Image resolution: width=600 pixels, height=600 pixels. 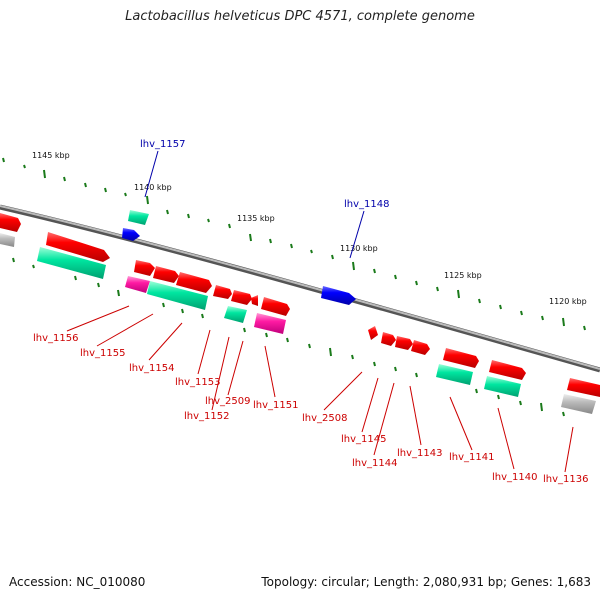 What do you see at coordinates (419, 453) in the screenshot?
I see `gene-label: lhv_1143` at bounding box center [419, 453].